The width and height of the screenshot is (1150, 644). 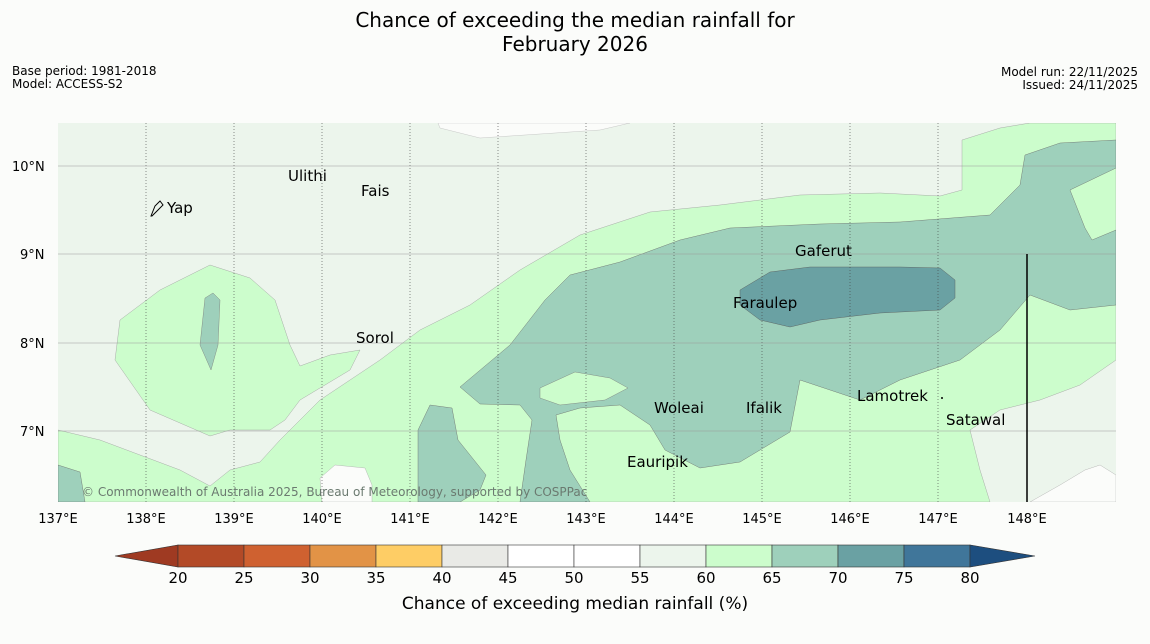 What do you see at coordinates (771, 578) in the screenshot?
I see `colorbar-tick-label: 65` at bounding box center [771, 578].